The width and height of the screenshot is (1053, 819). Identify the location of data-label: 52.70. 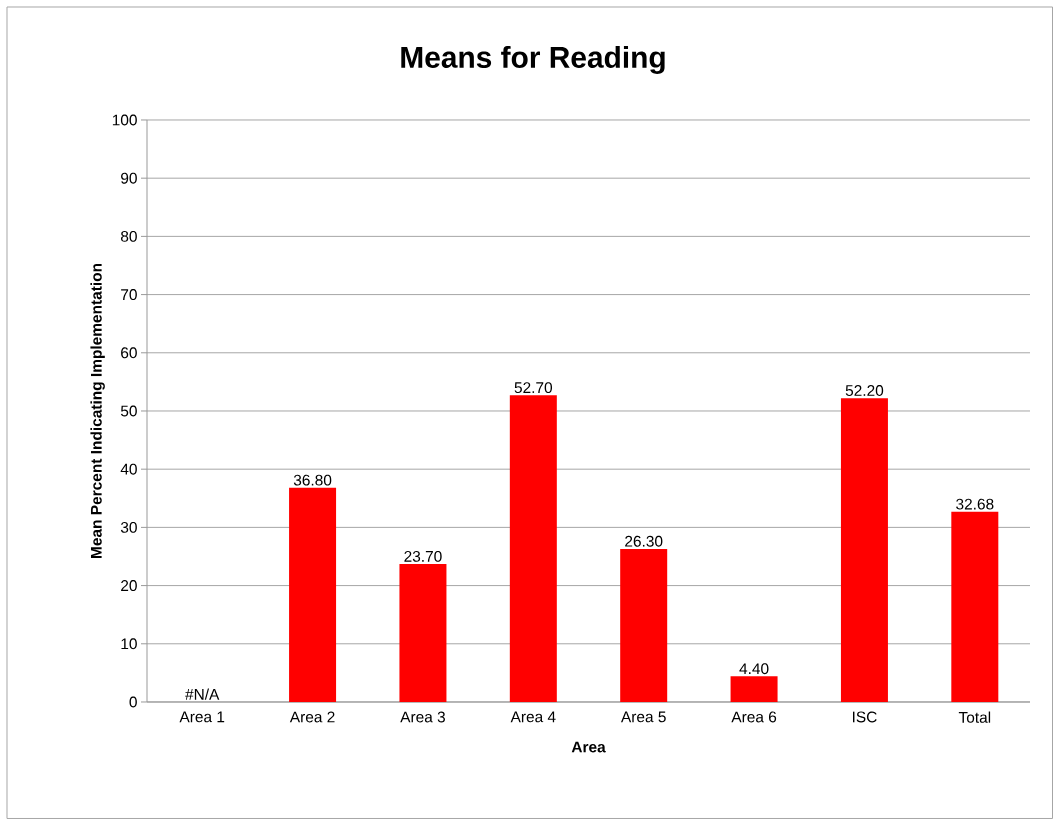
(533, 388).